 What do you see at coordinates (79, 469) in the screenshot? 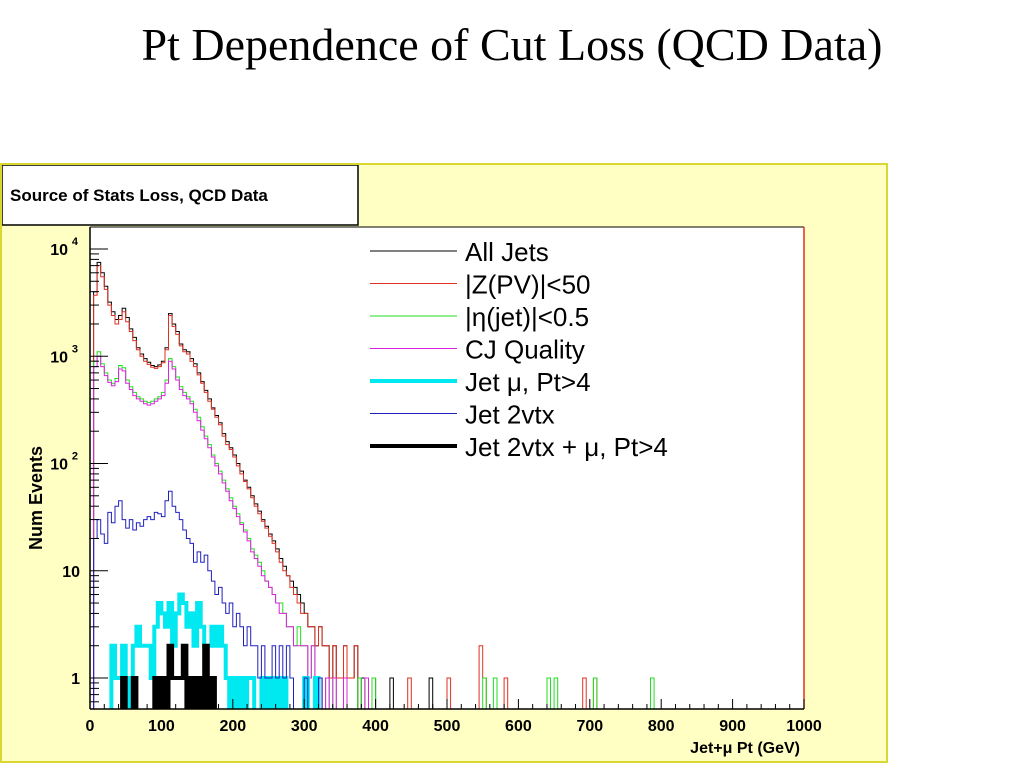
I see `y-ticks: 1 10 10 2 10 3 10 4` at bounding box center [79, 469].